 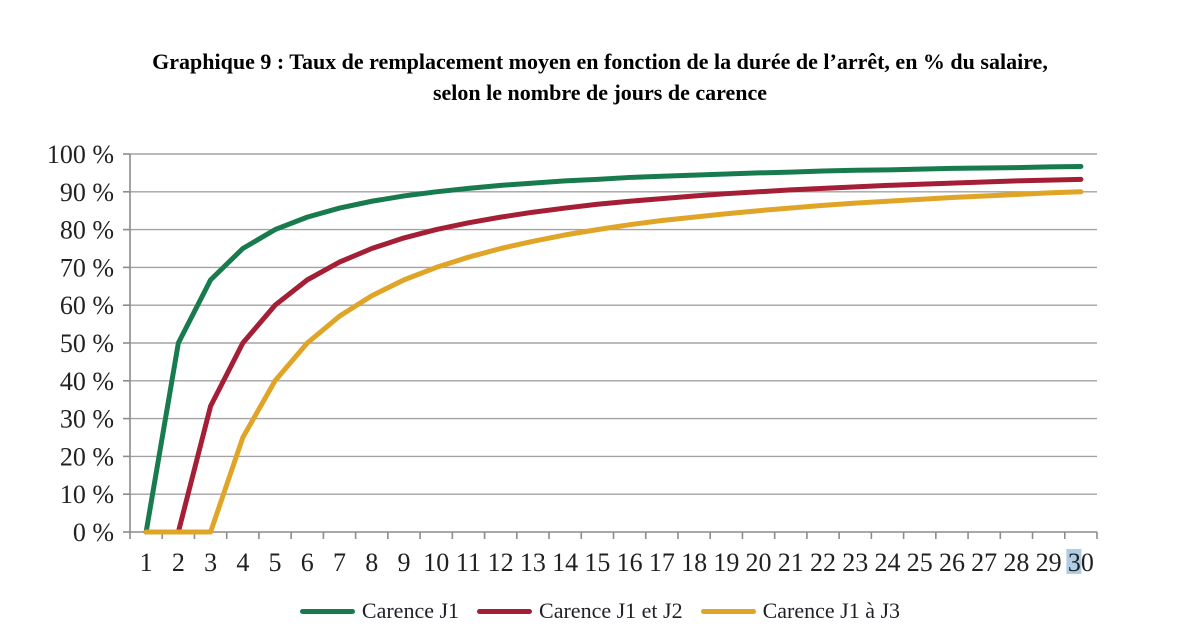 I want to click on x-tick-label: 28, so click(x=1016, y=562).